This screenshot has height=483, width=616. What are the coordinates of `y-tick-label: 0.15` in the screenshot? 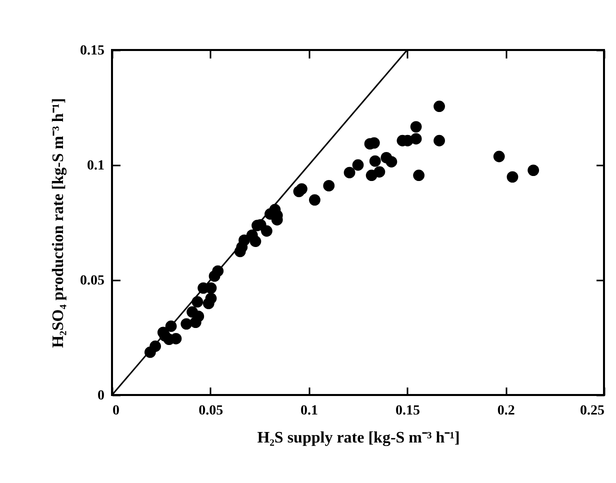 It's located at (92, 51).